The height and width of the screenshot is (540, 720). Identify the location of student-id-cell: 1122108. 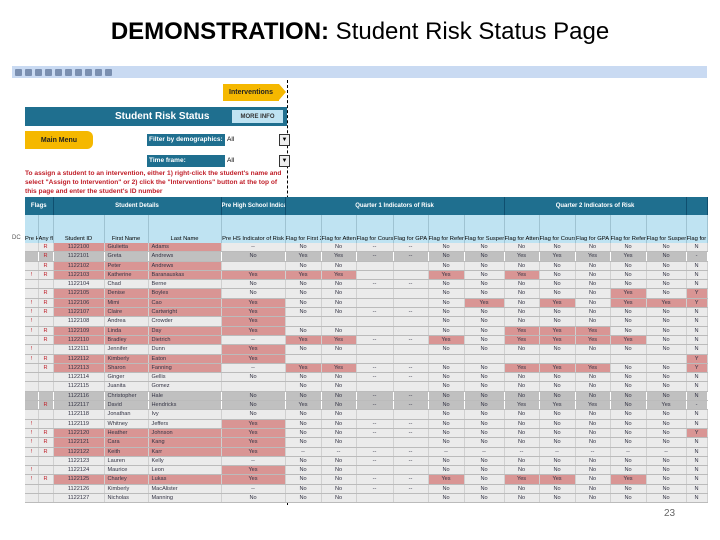
(79, 321).